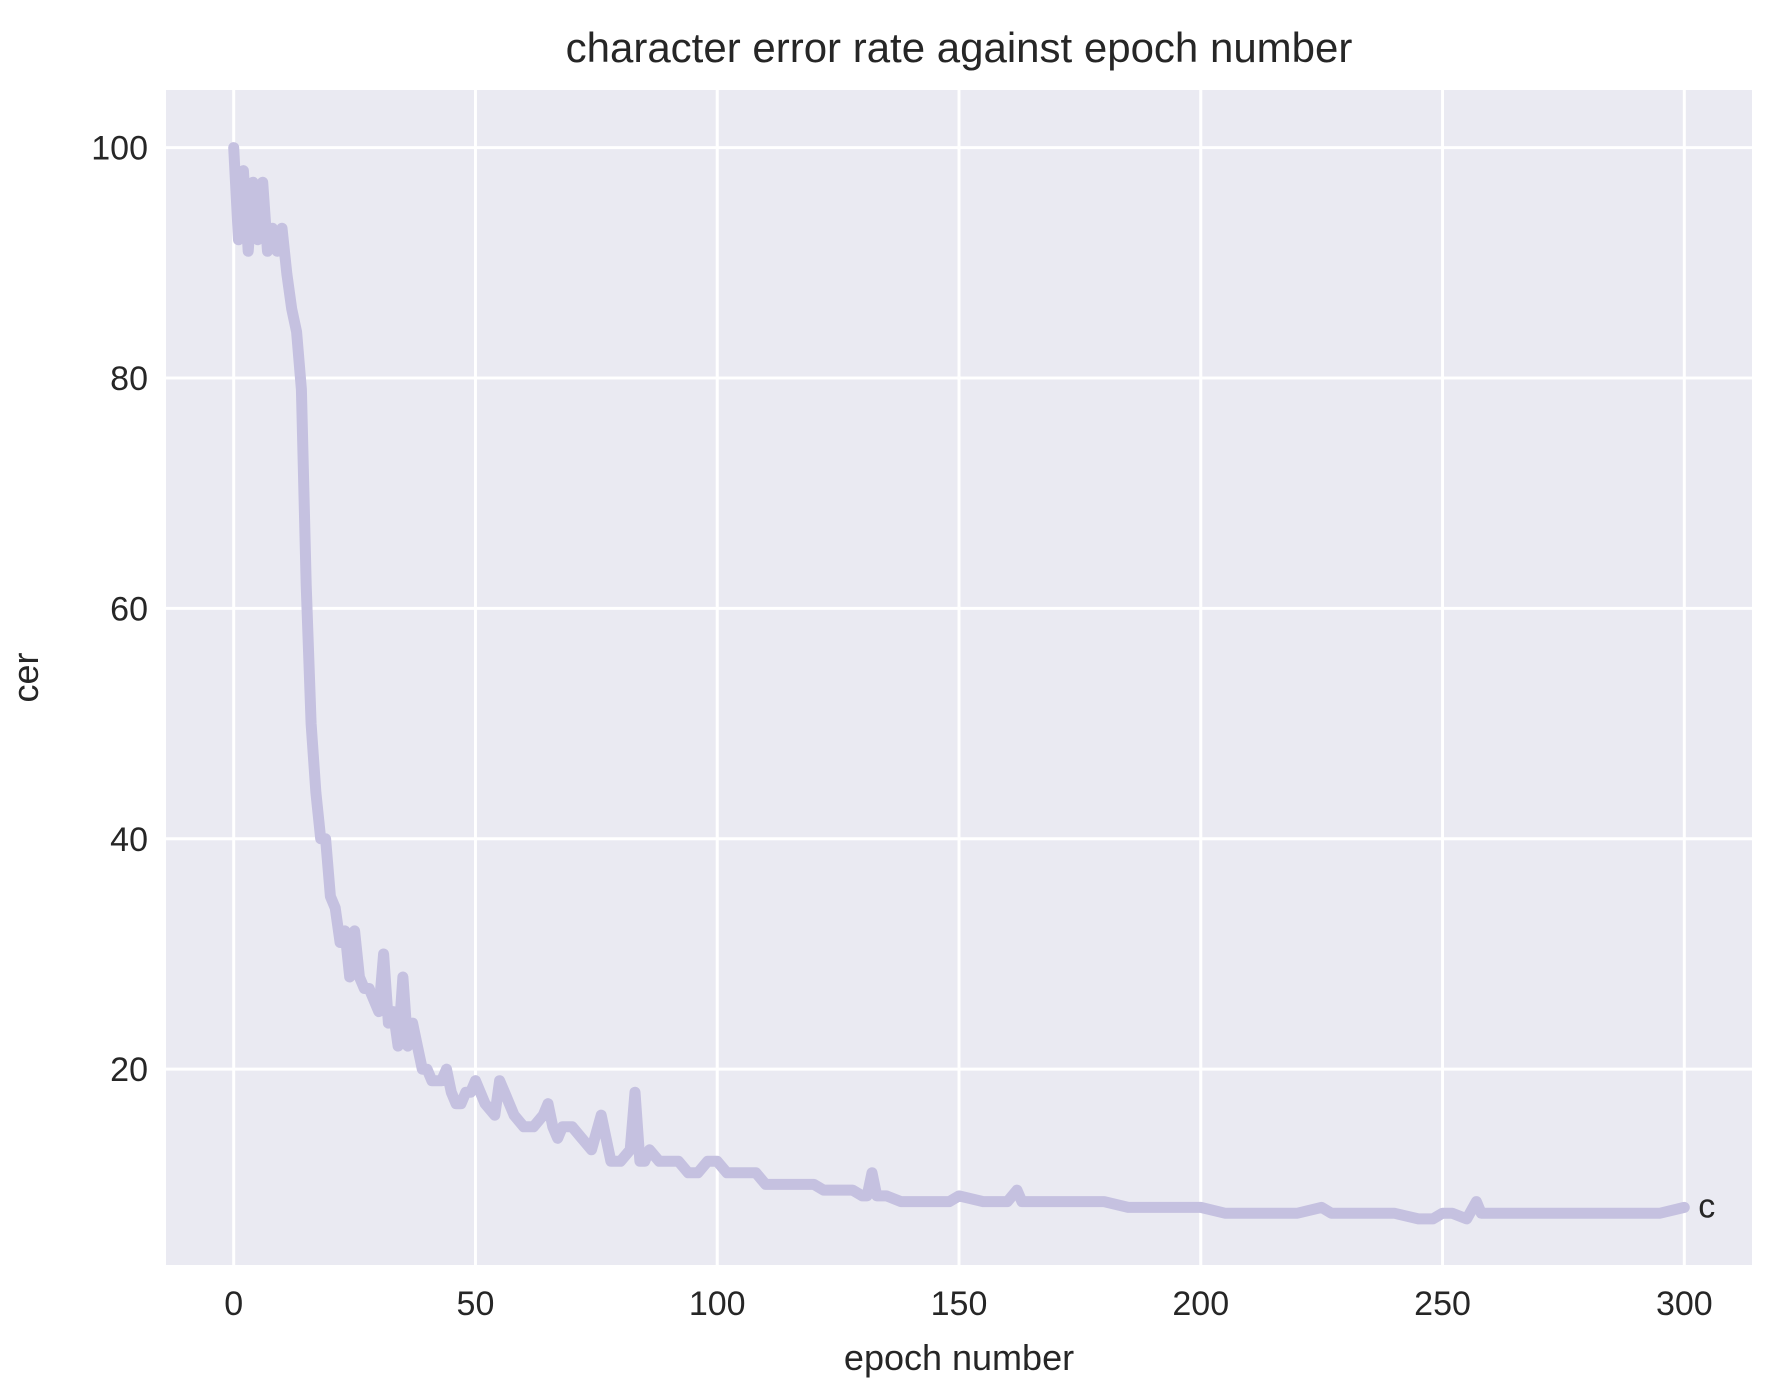 The height and width of the screenshot is (1393, 1770). Describe the element at coordinates (129, 840) in the screenshot. I see `y-tick-label: 40` at that location.